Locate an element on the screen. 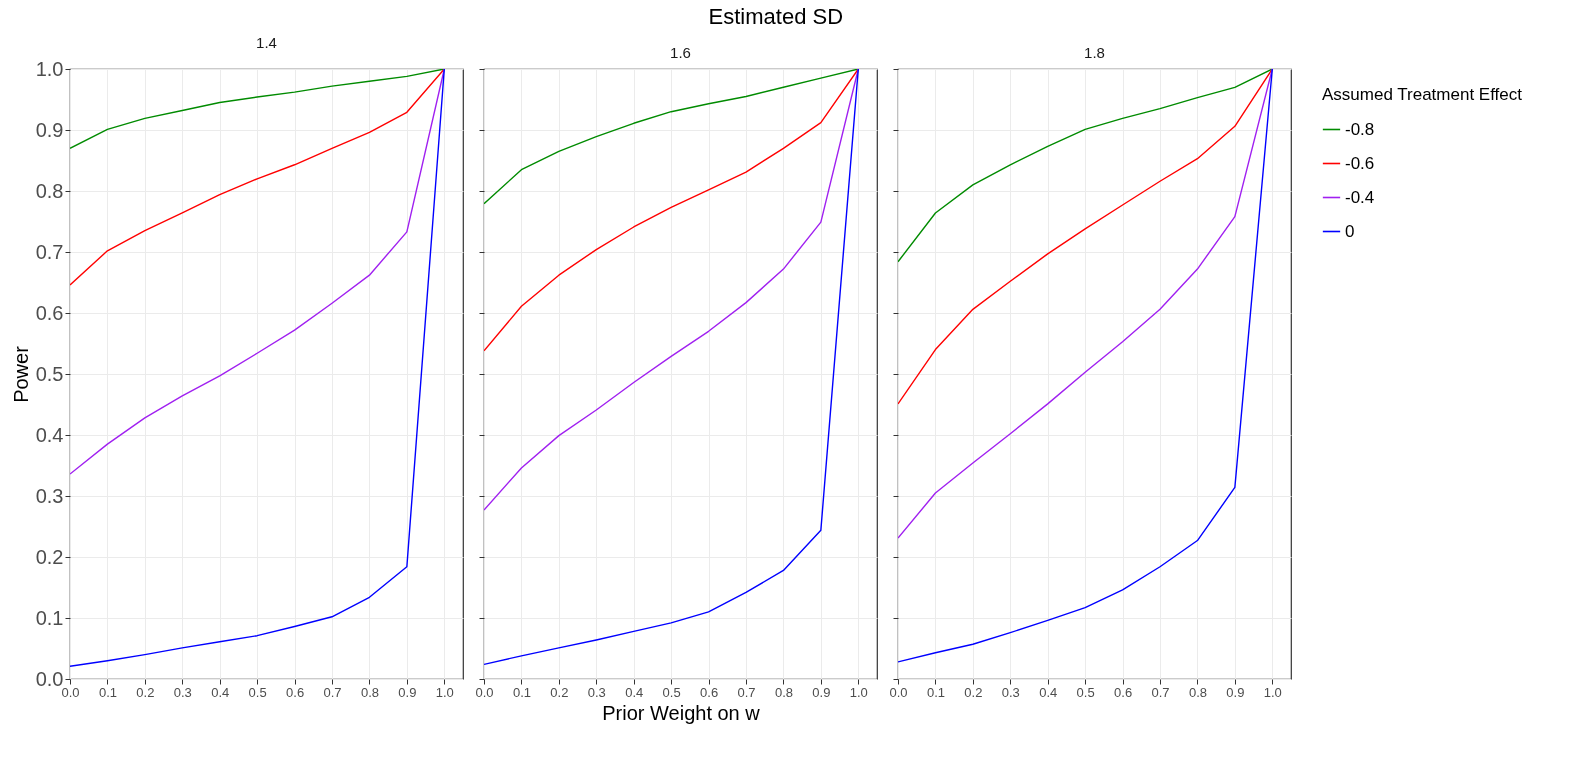  y-tick-label: 0.8 is located at coordinates (49, 190).